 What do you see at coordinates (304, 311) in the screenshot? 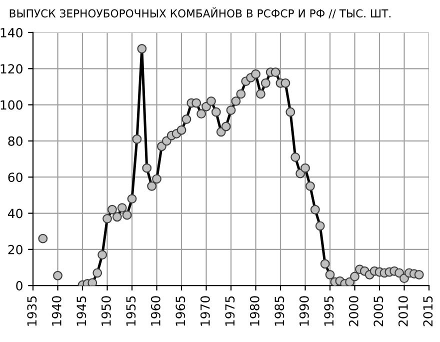
I see `x-tick-label: 1990` at bounding box center [304, 311].